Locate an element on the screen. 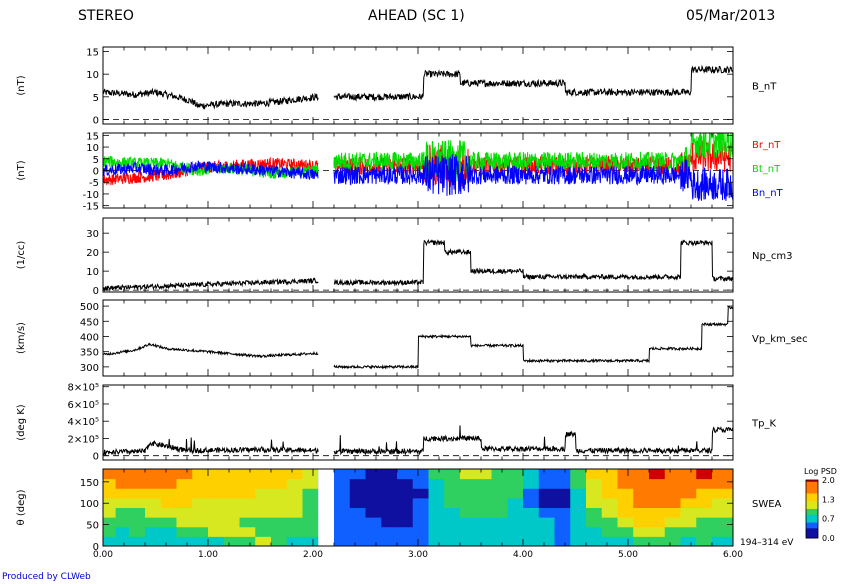  colorbar-frame is located at coordinates (812, 509).